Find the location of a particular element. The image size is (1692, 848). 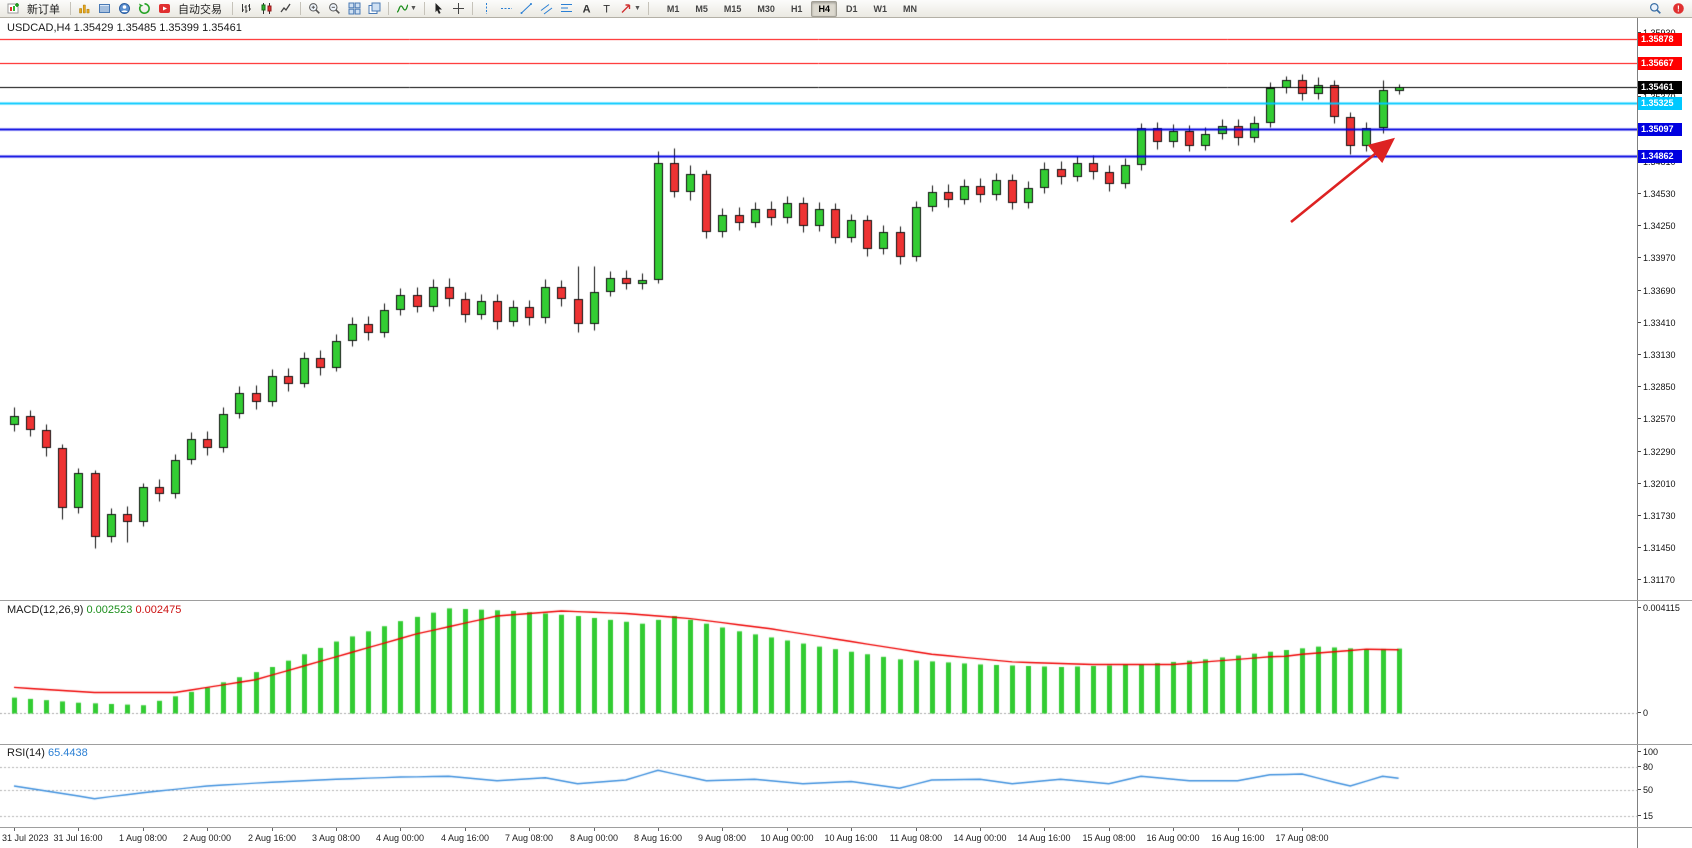

time-label: 3 Aug 08:00 is located at coordinates (336, 838).